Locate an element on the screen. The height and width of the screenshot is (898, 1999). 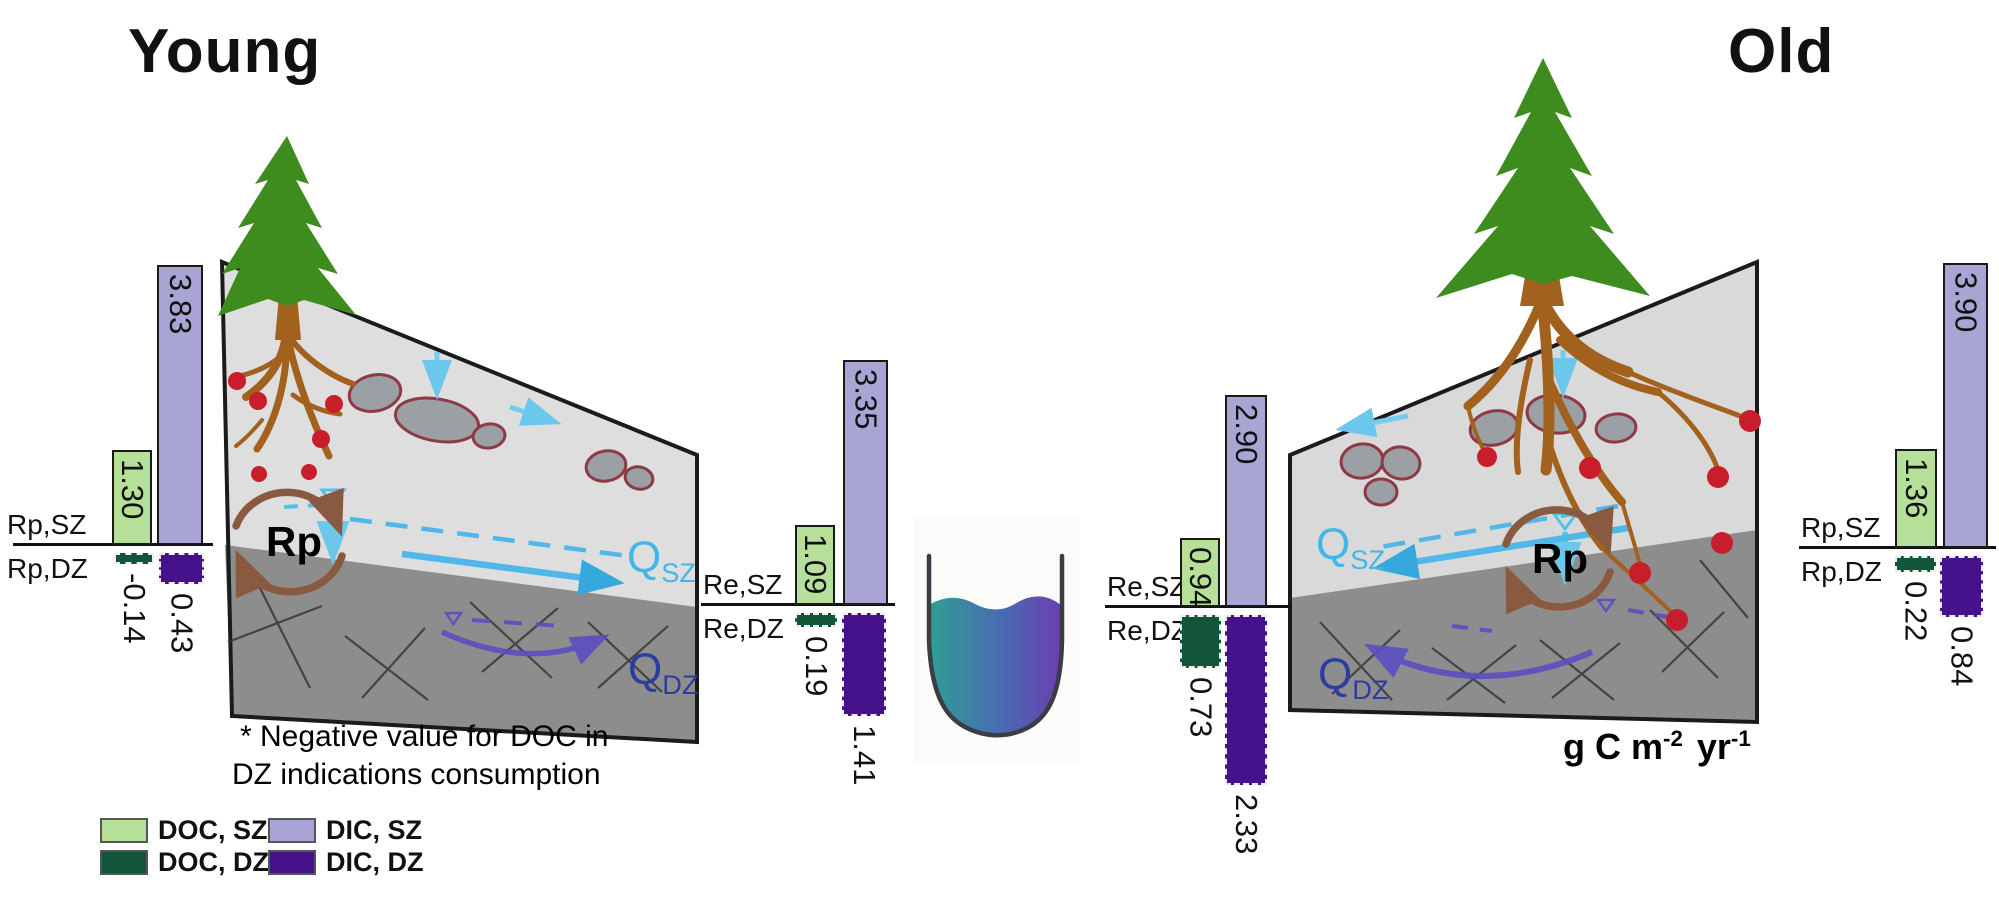
legend: DOC, SZ DIC, SZ DOC, DZ DIC, DZ is located at coordinates (280, 850).